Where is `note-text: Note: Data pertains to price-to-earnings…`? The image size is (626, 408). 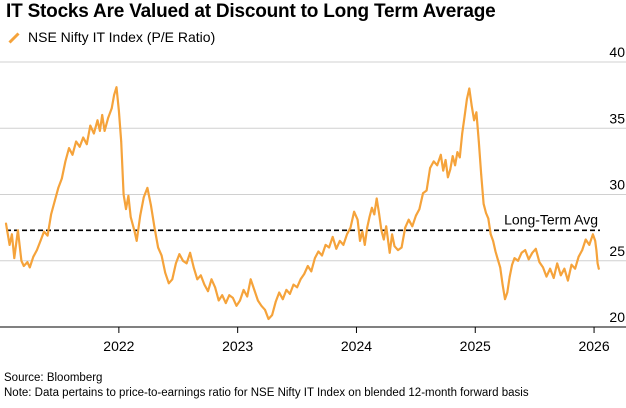 note-text: Note: Data pertains to price-to-earnings… is located at coordinates (266, 393).